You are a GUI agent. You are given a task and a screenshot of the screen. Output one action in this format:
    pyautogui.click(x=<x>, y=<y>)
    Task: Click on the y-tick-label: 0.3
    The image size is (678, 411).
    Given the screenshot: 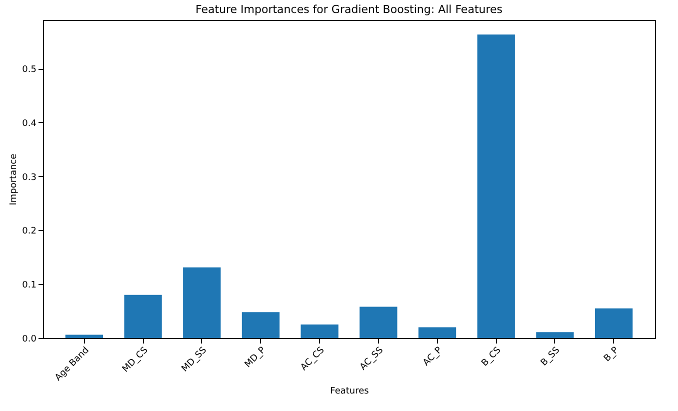 What is the action you would take?
    pyautogui.click(x=29, y=177)
    